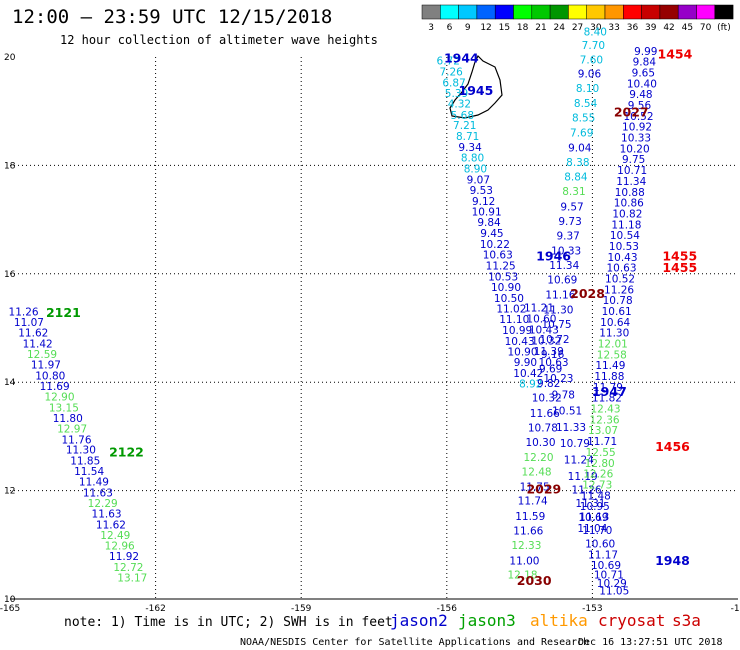  Describe the element at coordinates (638, 117) in the screenshot. I see `wave-height-point: 10.52` at that location.